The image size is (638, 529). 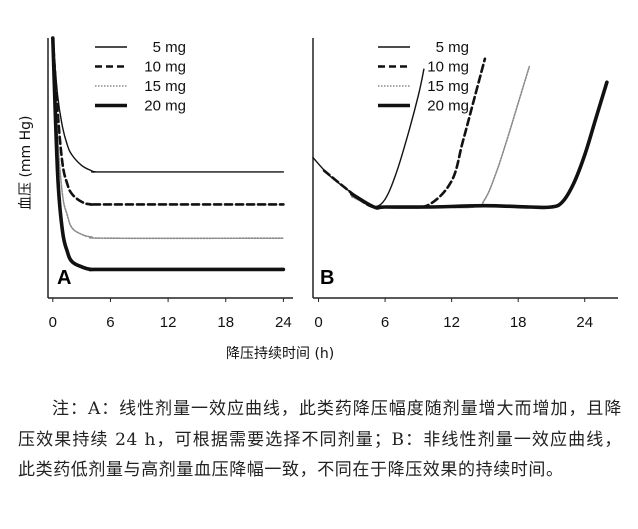 What do you see at coordinates (451, 322) in the screenshot?
I see `panel-b-x-tick-label: 12` at bounding box center [451, 322].